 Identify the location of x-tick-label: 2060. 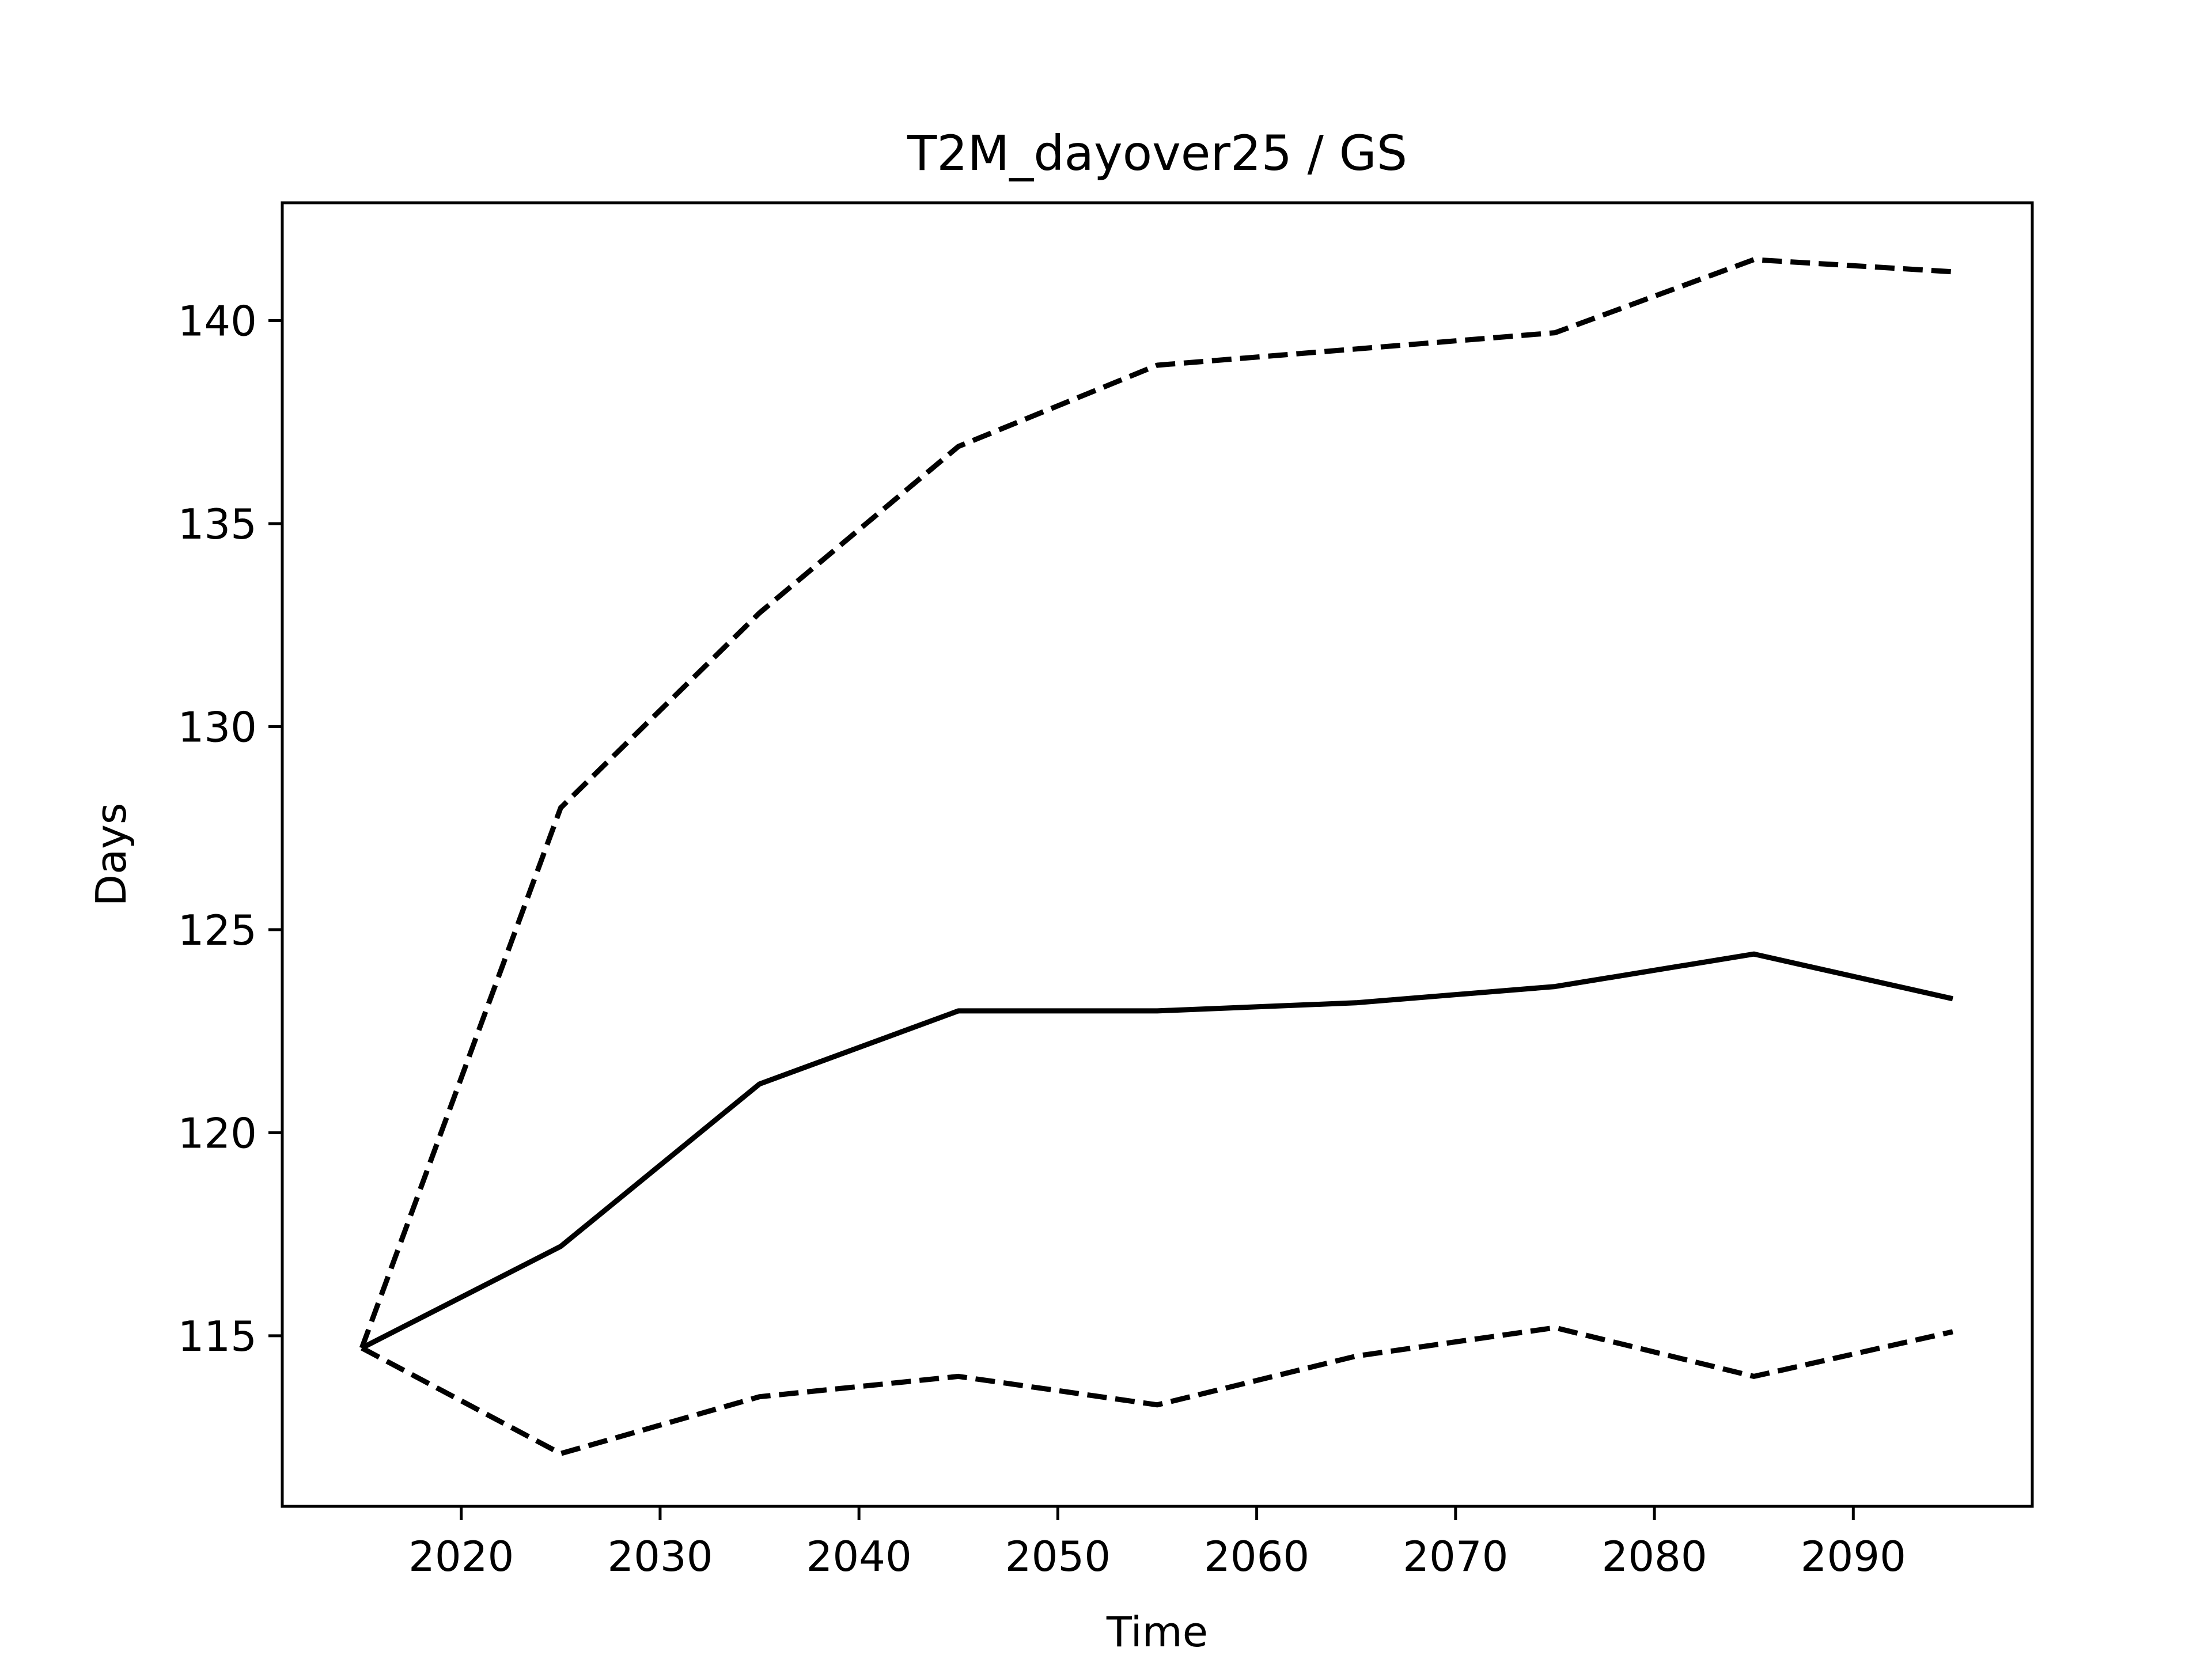
(1256, 1556).